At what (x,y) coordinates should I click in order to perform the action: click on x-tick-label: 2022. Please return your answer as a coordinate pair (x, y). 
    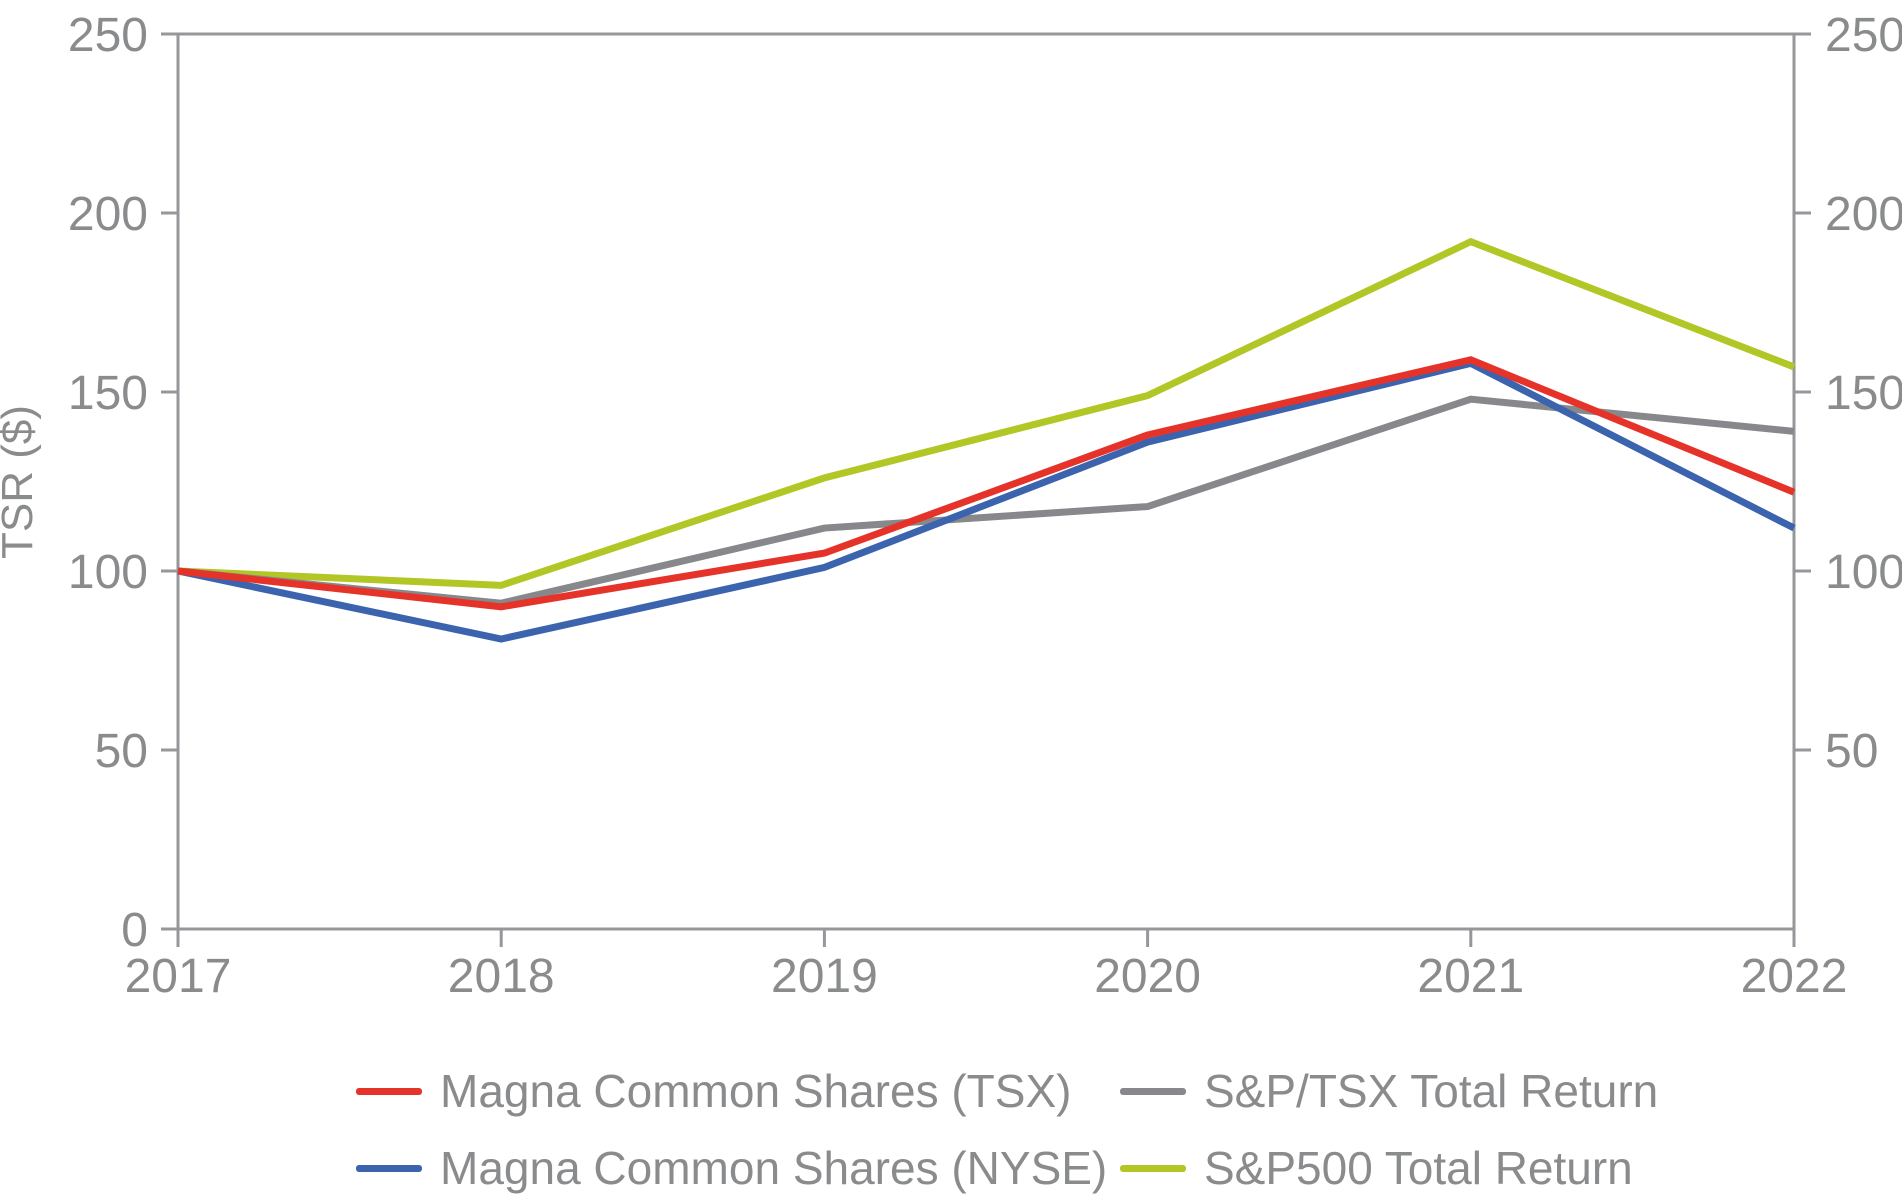
    Looking at the image, I should click on (1794, 976).